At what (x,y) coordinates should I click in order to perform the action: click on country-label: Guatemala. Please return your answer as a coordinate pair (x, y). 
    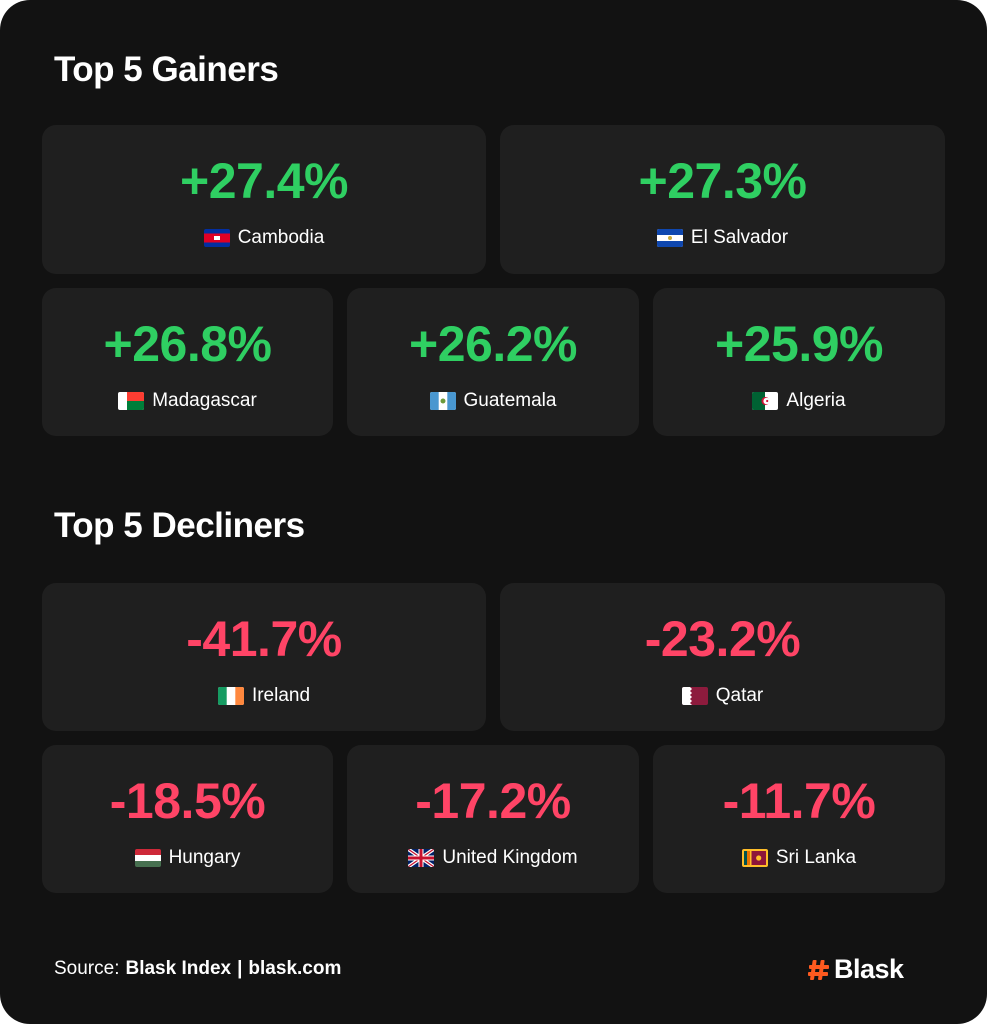
    Looking at the image, I should click on (493, 401).